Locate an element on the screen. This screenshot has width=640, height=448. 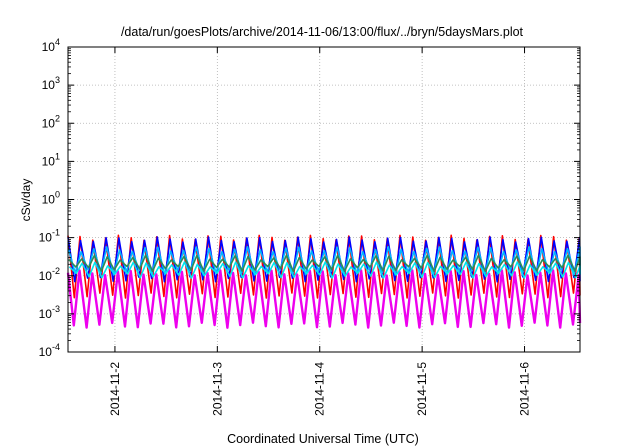
x-tick-label: 2014-11-6 is located at coordinates (525, 389).